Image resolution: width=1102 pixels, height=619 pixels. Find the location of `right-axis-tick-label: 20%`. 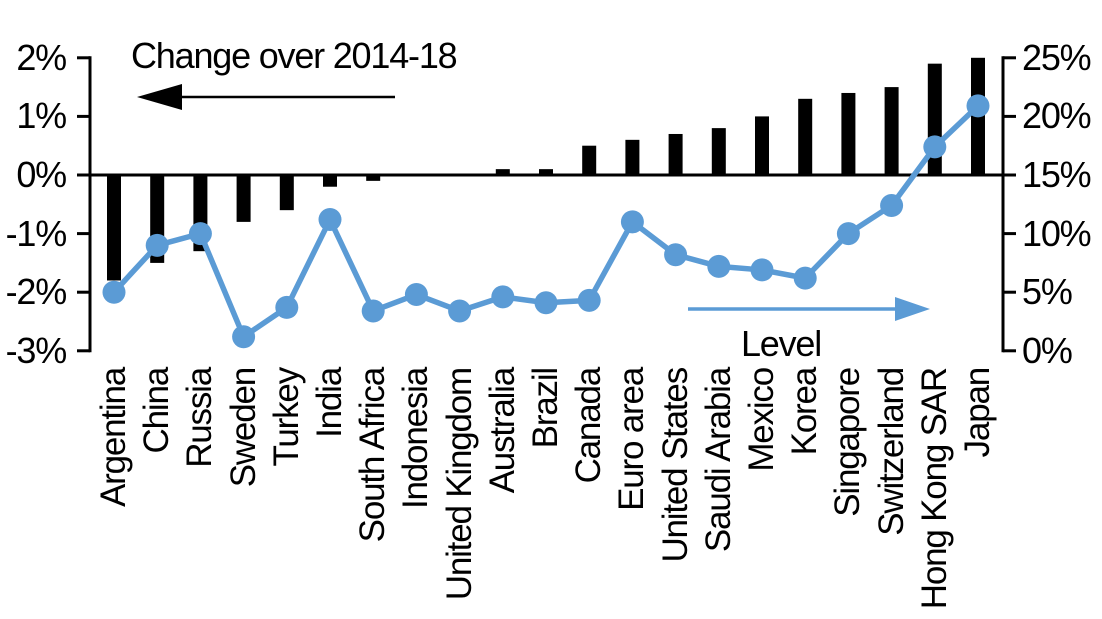

right-axis-tick-label: 20% is located at coordinates (1057, 116).